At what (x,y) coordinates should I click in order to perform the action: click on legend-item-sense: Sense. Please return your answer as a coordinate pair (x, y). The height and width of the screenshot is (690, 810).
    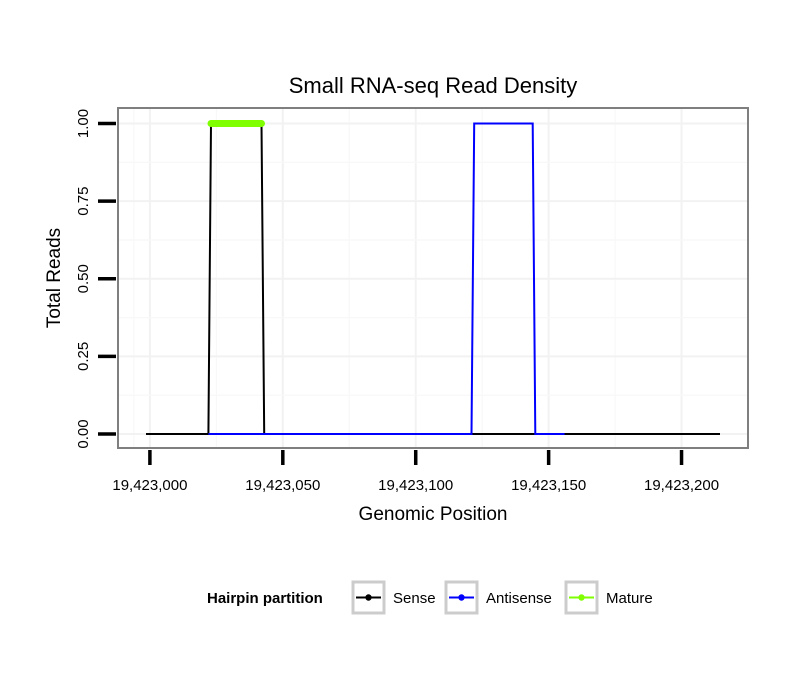
    Looking at the image, I should click on (393, 597).